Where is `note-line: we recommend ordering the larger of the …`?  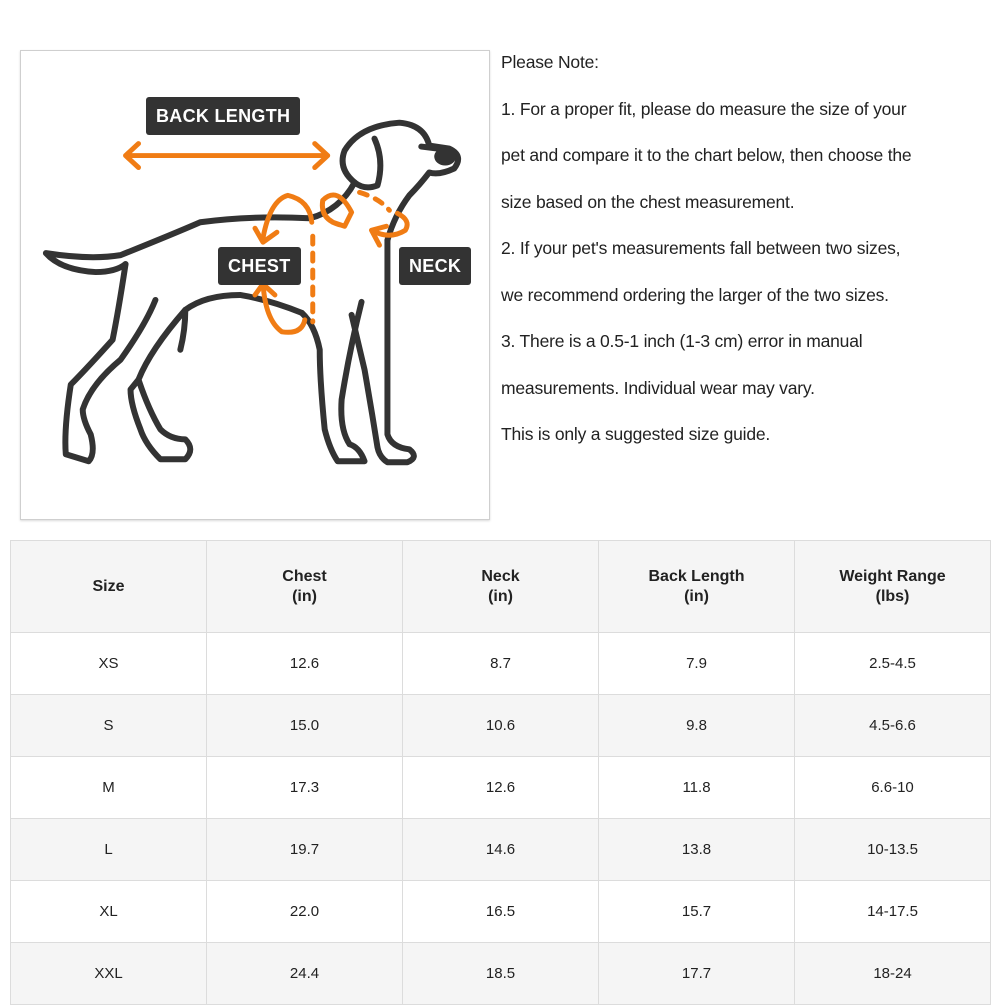 note-line: we recommend ordering the larger of the … is located at coordinates (695, 294).